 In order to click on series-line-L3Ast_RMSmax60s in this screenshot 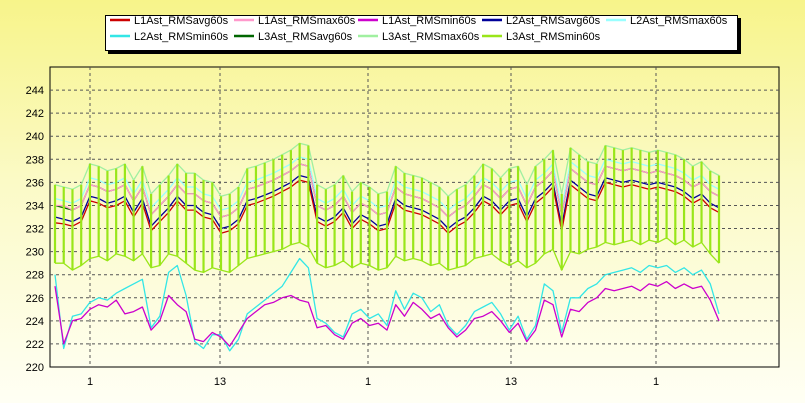, I will do `click(387, 169)`.